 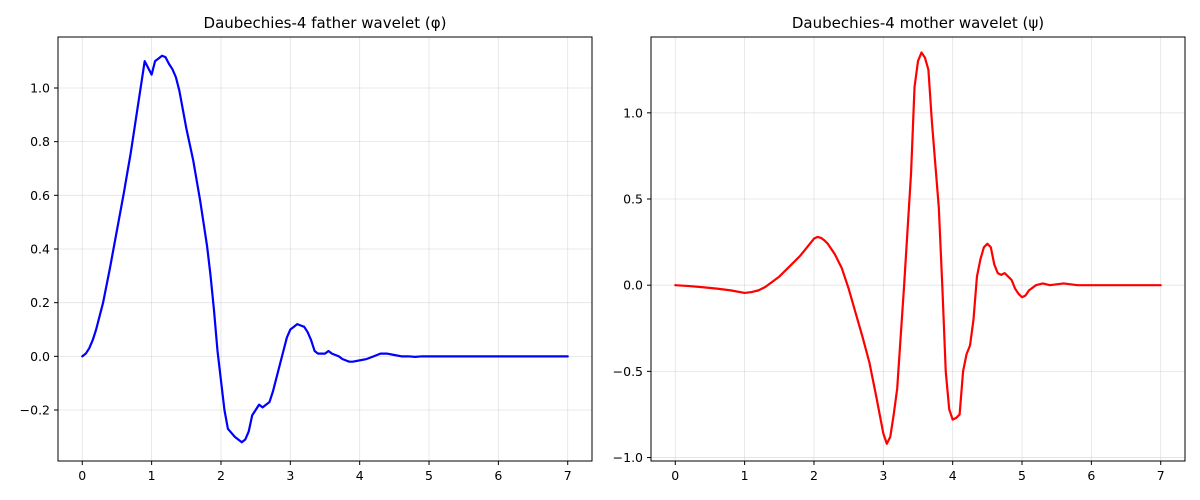 What do you see at coordinates (40, 249) in the screenshot?
I see `y-tick-label: 0.4` at bounding box center [40, 249].